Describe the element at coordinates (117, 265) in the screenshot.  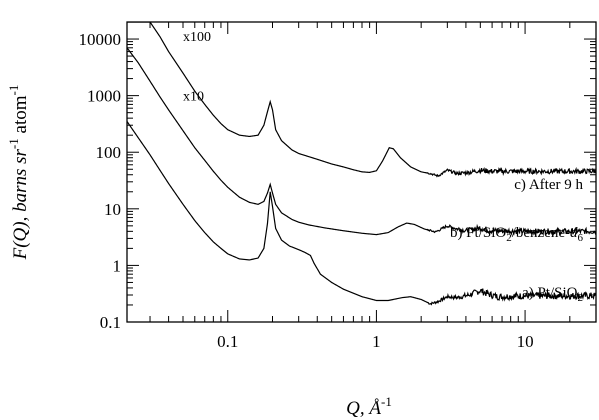
I see `y-tick-label: 1` at that location.